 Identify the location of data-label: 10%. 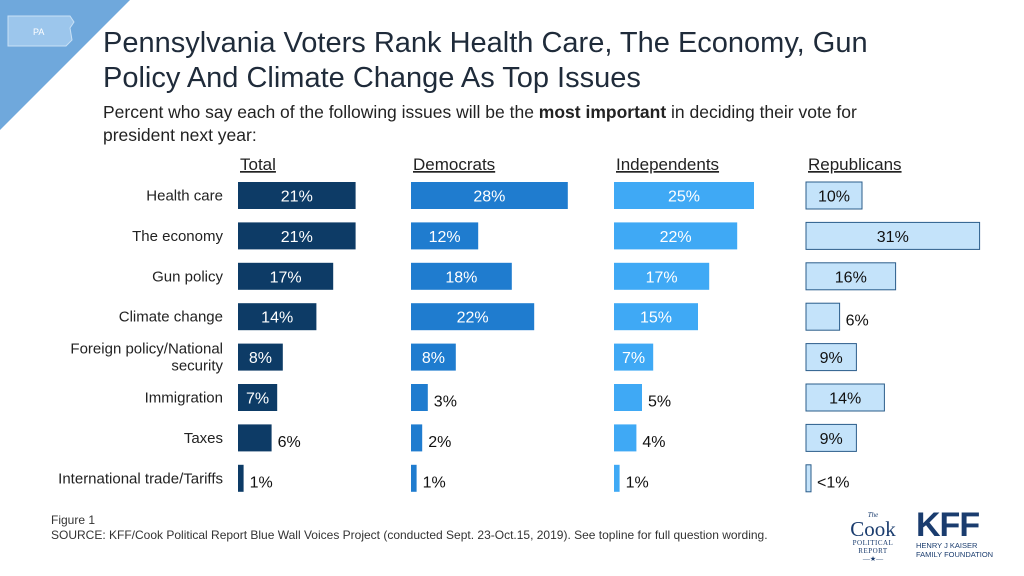
(834, 197).